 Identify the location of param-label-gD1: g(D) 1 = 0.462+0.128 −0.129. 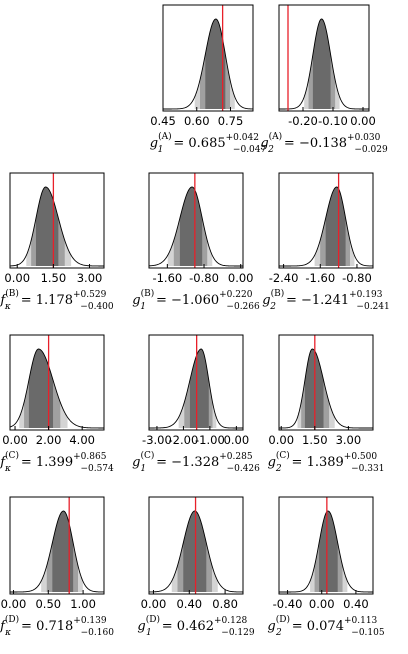
(195, 626).